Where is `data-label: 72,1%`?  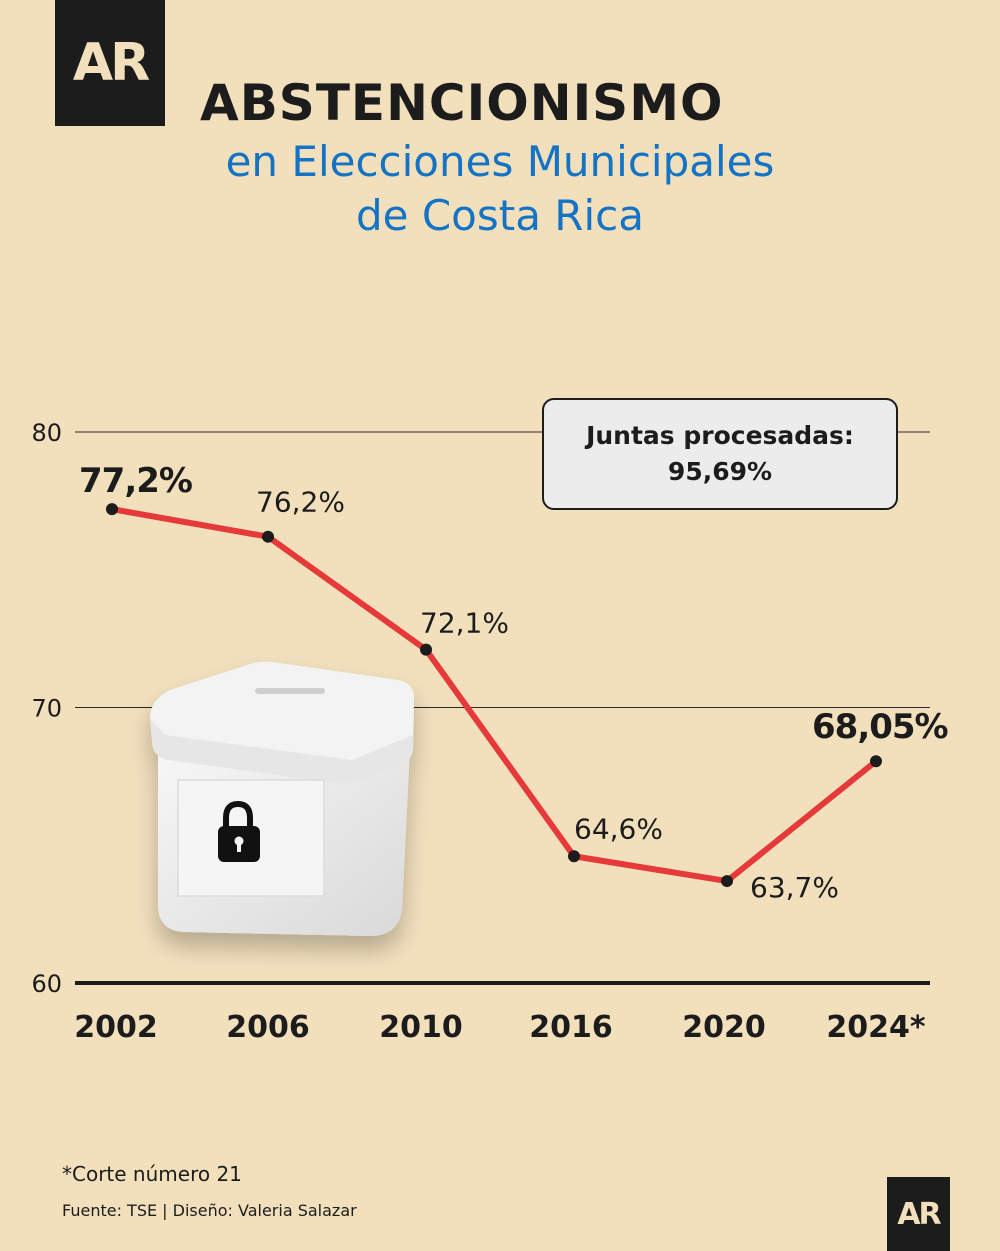
data-label: 72,1% is located at coordinates (464, 623).